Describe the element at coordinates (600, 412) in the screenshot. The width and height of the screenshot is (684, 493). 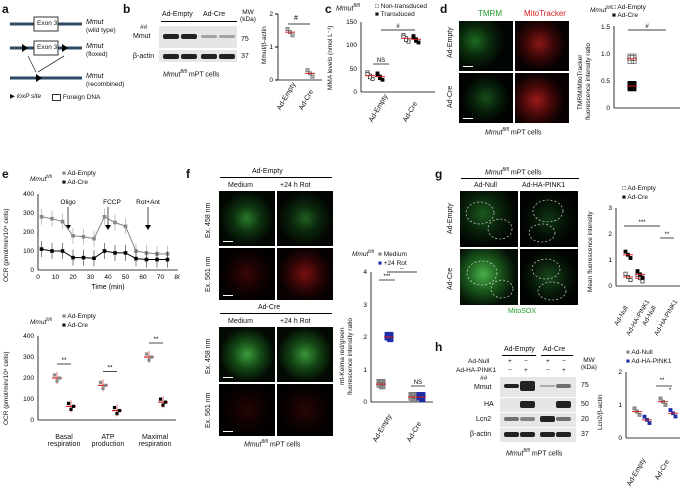
I see `h-ytitle: Lcn2/β-actin` at that location.